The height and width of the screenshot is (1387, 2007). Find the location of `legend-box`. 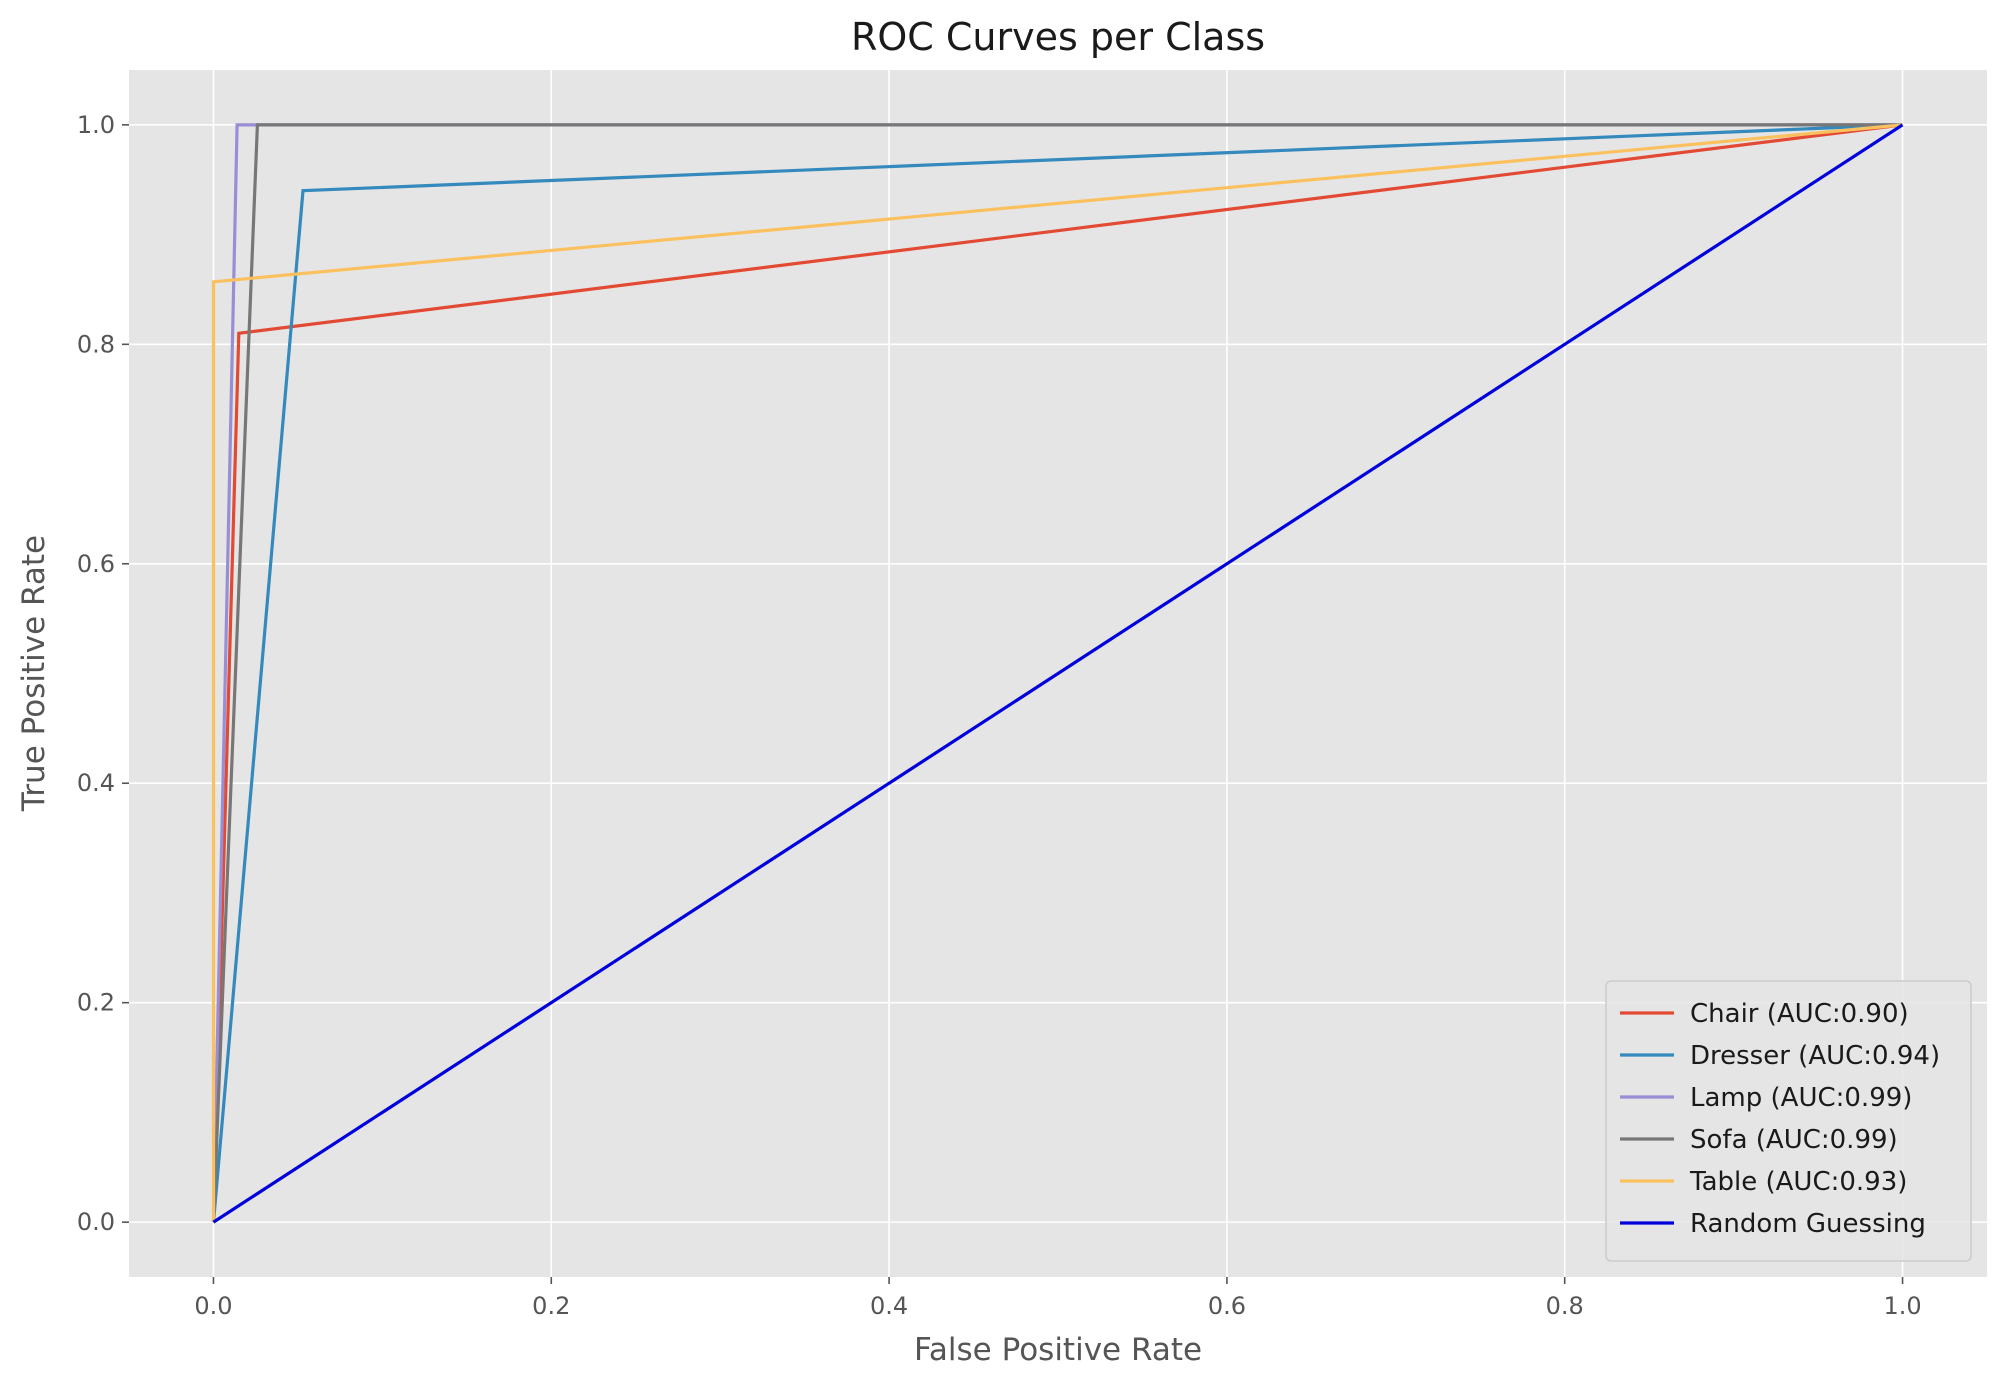

legend-box is located at coordinates (1788, 1121).